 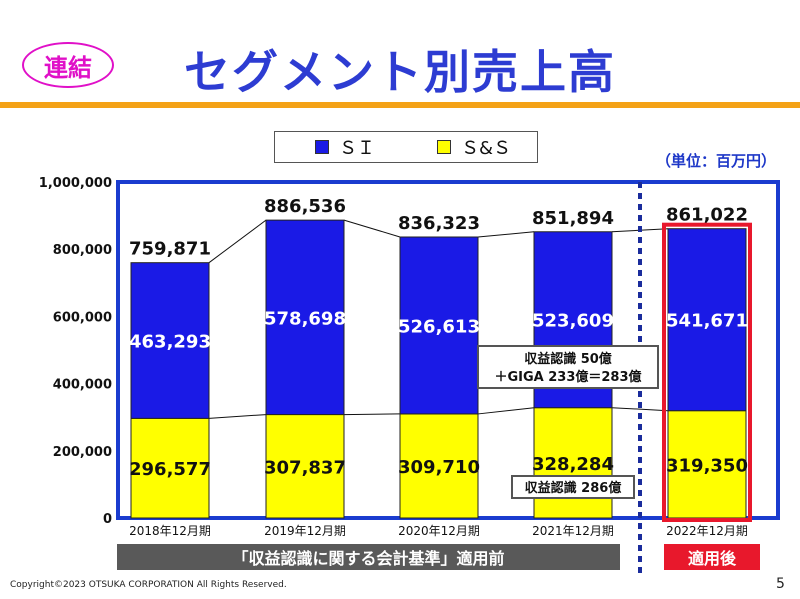 I want to click on data-label-total: 886,536, so click(x=305, y=206).